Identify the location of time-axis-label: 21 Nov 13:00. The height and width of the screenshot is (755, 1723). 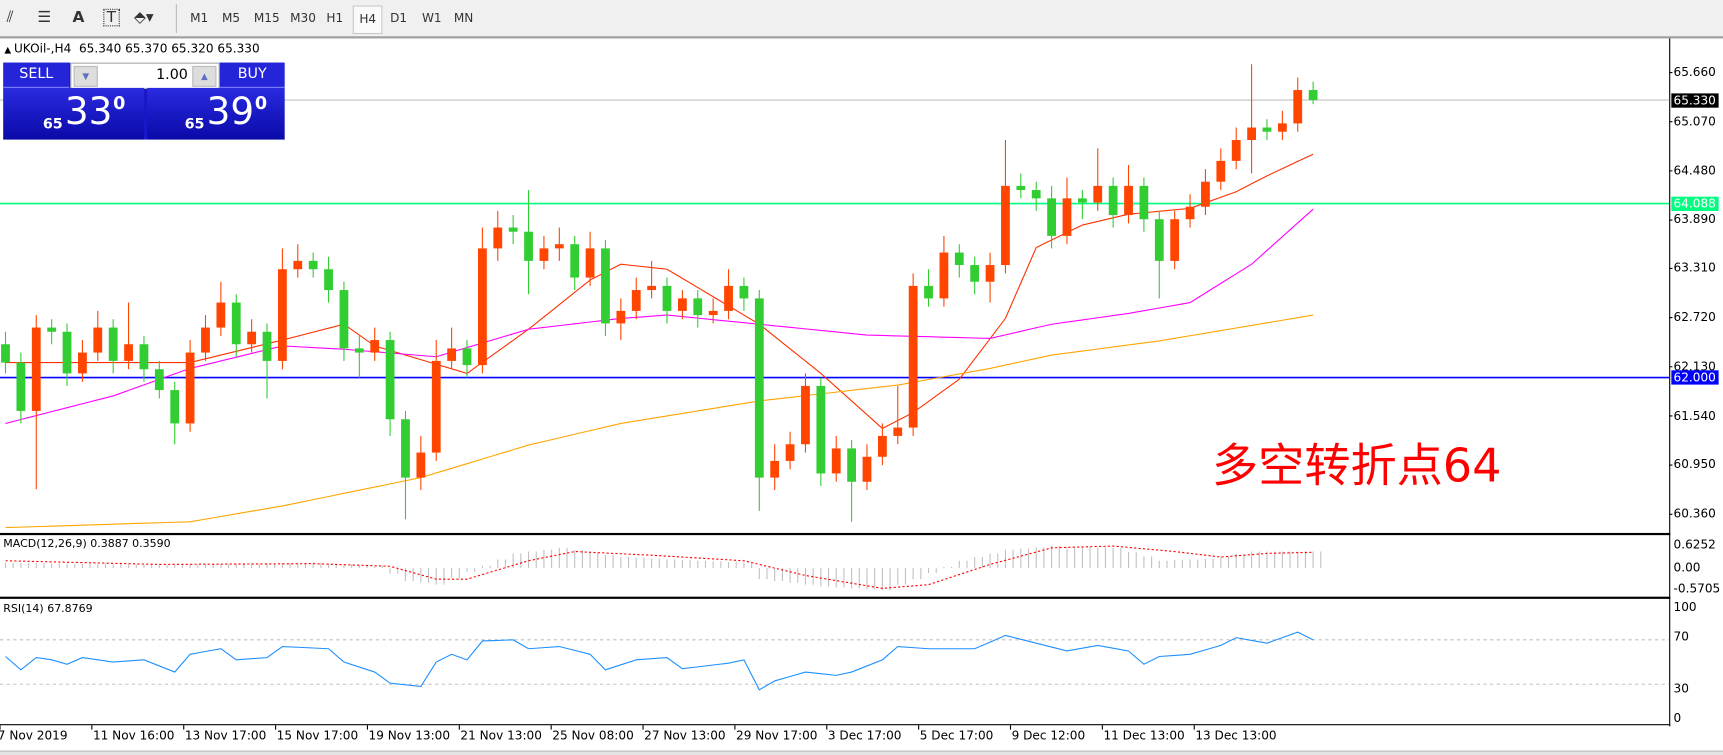
(501, 735).